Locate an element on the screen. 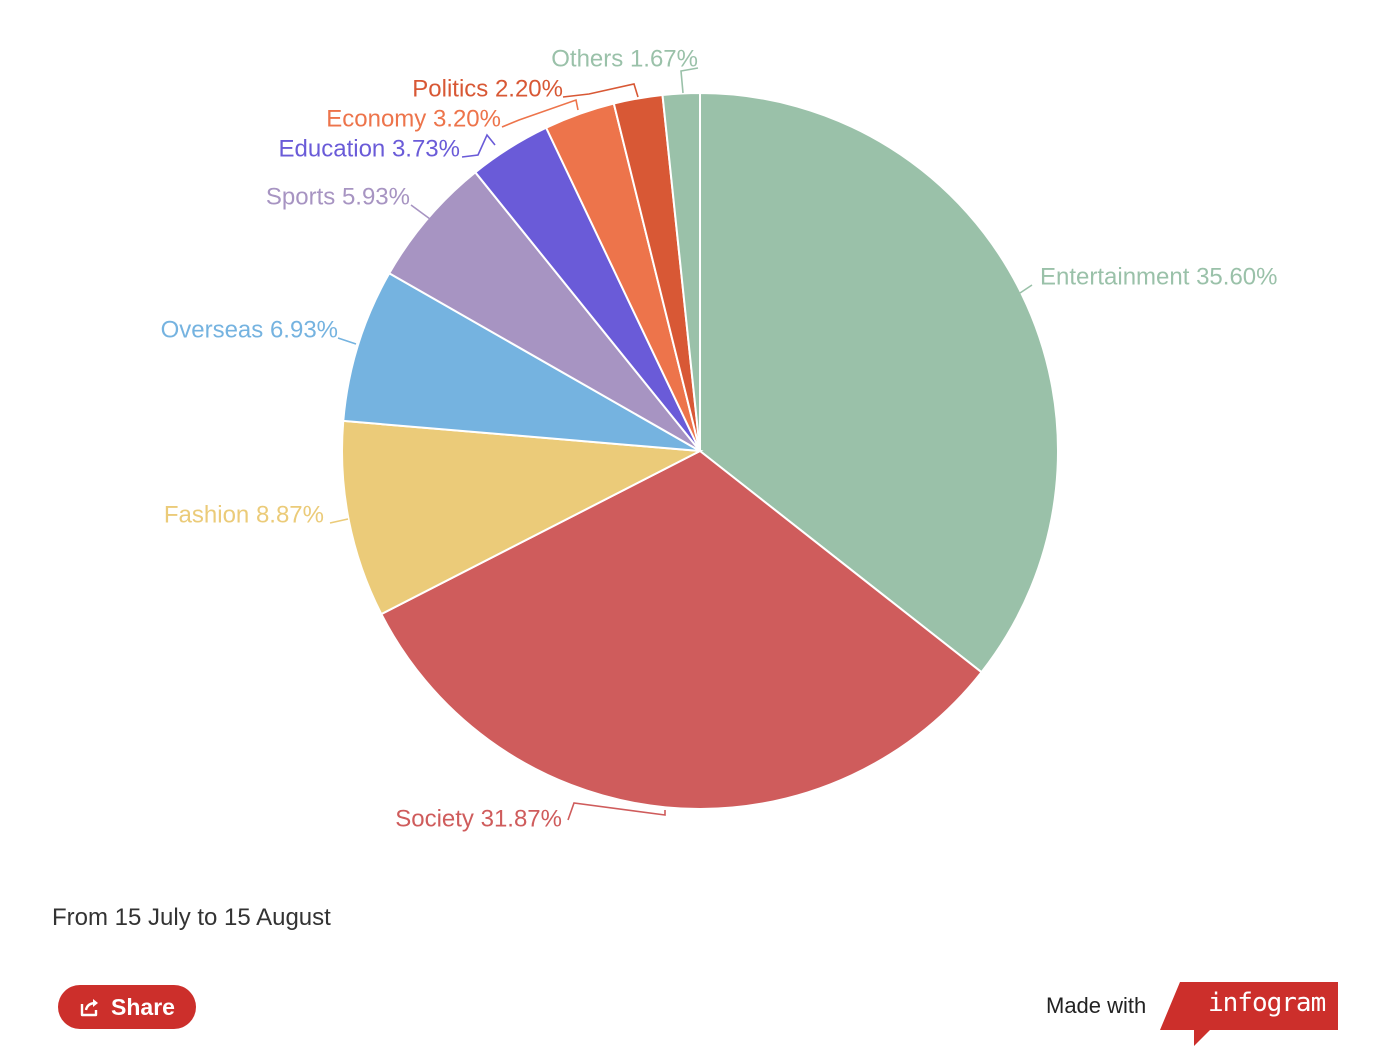 The width and height of the screenshot is (1396, 1048). slice-label-others: Others 1.67% is located at coordinates (624, 58).